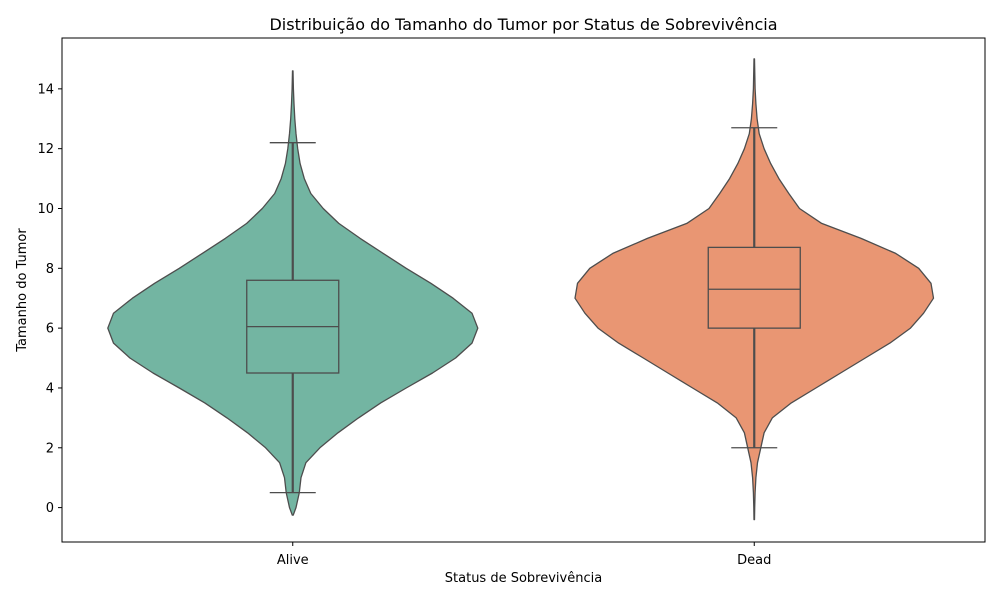 This screenshot has width=1000, height=600. What do you see at coordinates (45, 149) in the screenshot?
I see `y-tick-label: 12` at bounding box center [45, 149].